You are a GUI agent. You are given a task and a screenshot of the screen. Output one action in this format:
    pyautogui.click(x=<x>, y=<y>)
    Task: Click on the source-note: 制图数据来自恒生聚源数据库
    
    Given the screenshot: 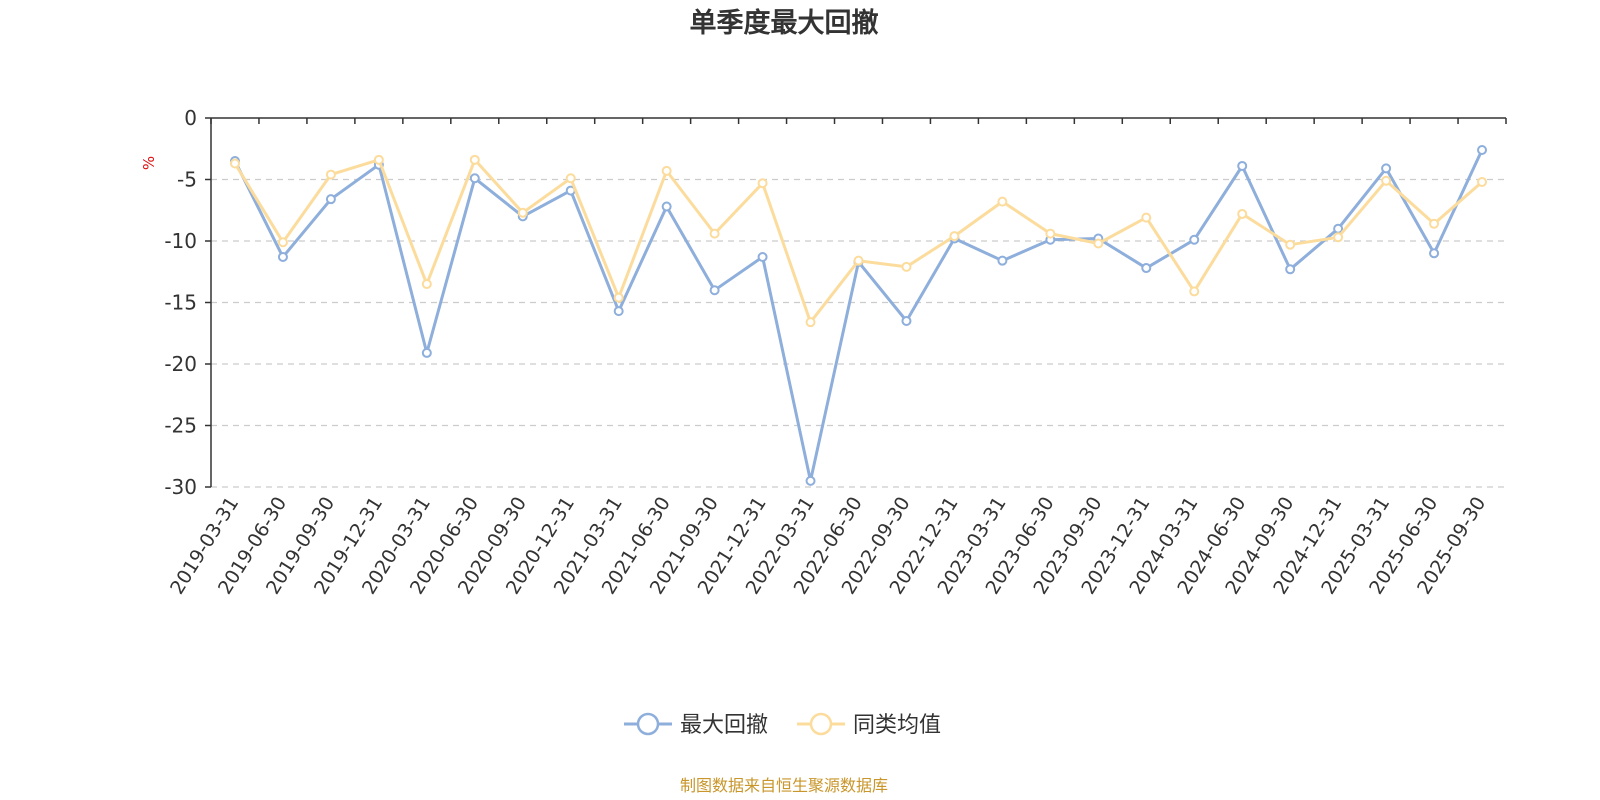 What is the action you would take?
    pyautogui.click(x=784, y=785)
    